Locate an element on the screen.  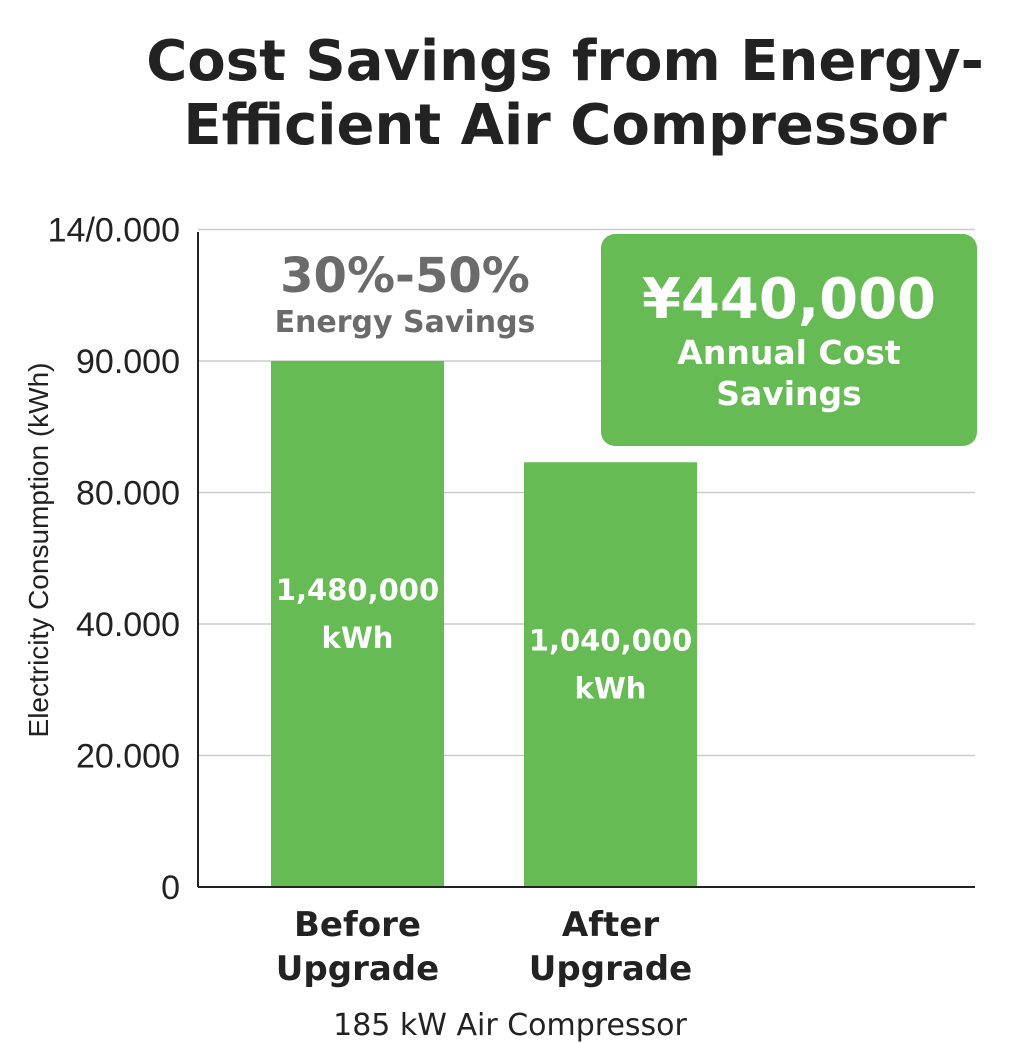
bar-before-upgrade is located at coordinates (357, 624).